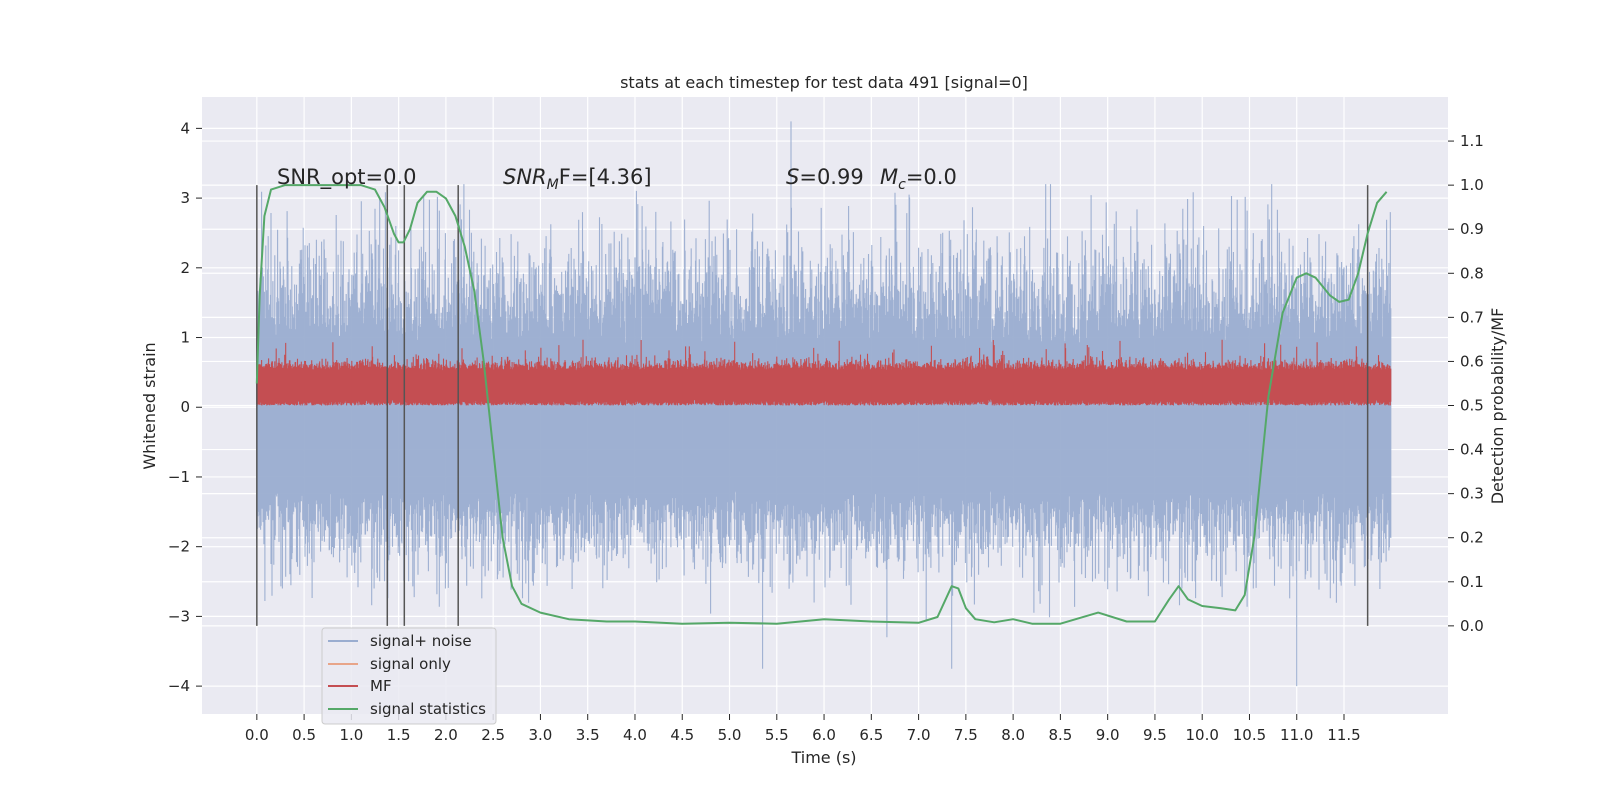 This screenshot has height=800, width=1600. I want to click on annotation-s: S=0.99, so click(825, 177).